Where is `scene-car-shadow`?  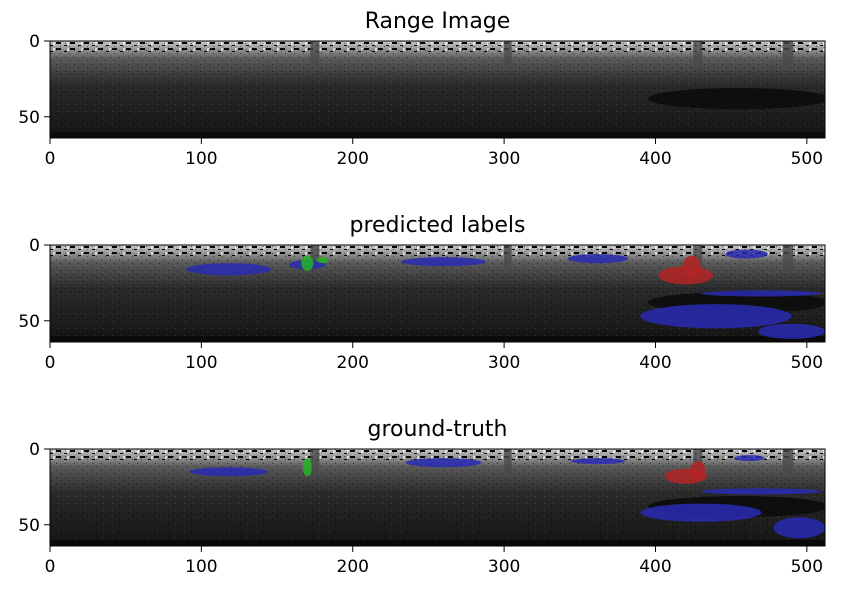
scene-car-shadow is located at coordinates (736, 98).